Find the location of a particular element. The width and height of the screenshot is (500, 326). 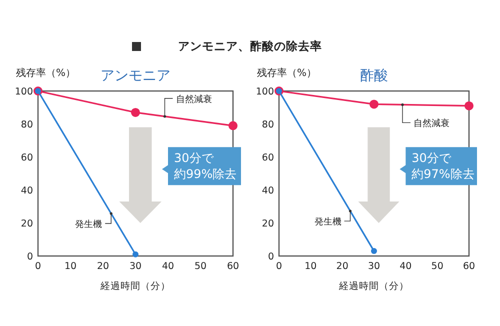

annotation: 約97%除去 is located at coordinates (443, 174).